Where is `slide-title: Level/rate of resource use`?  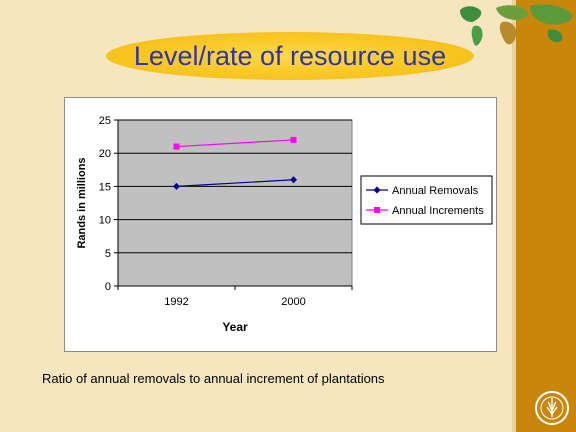
slide-title: Level/rate of resource use is located at coordinates (290, 56).